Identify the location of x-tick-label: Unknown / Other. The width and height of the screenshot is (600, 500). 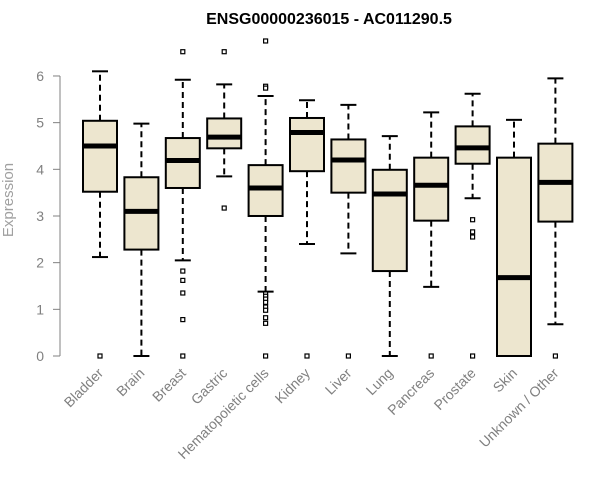
(519, 408).